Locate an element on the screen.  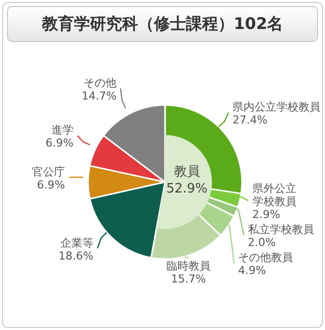
slice-label: 臨時教員 is located at coordinates (188, 265).